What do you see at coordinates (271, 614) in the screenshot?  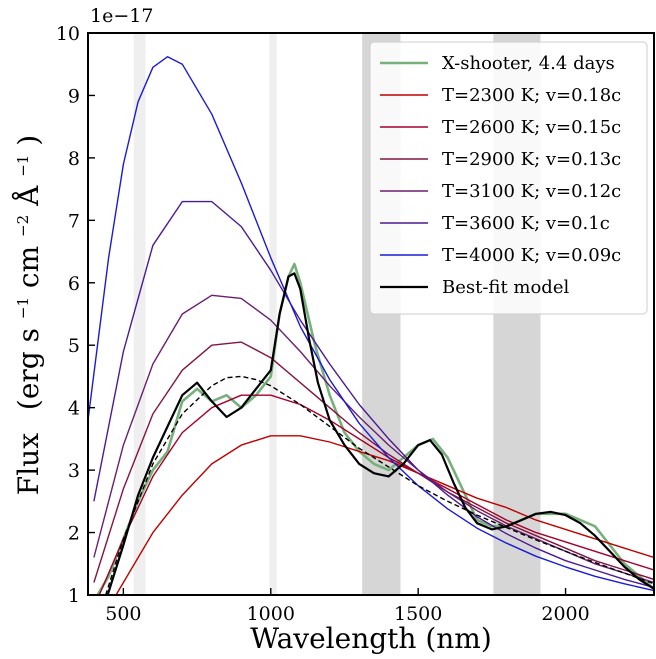 I see `x-tick-label: 1000` at bounding box center [271, 614].